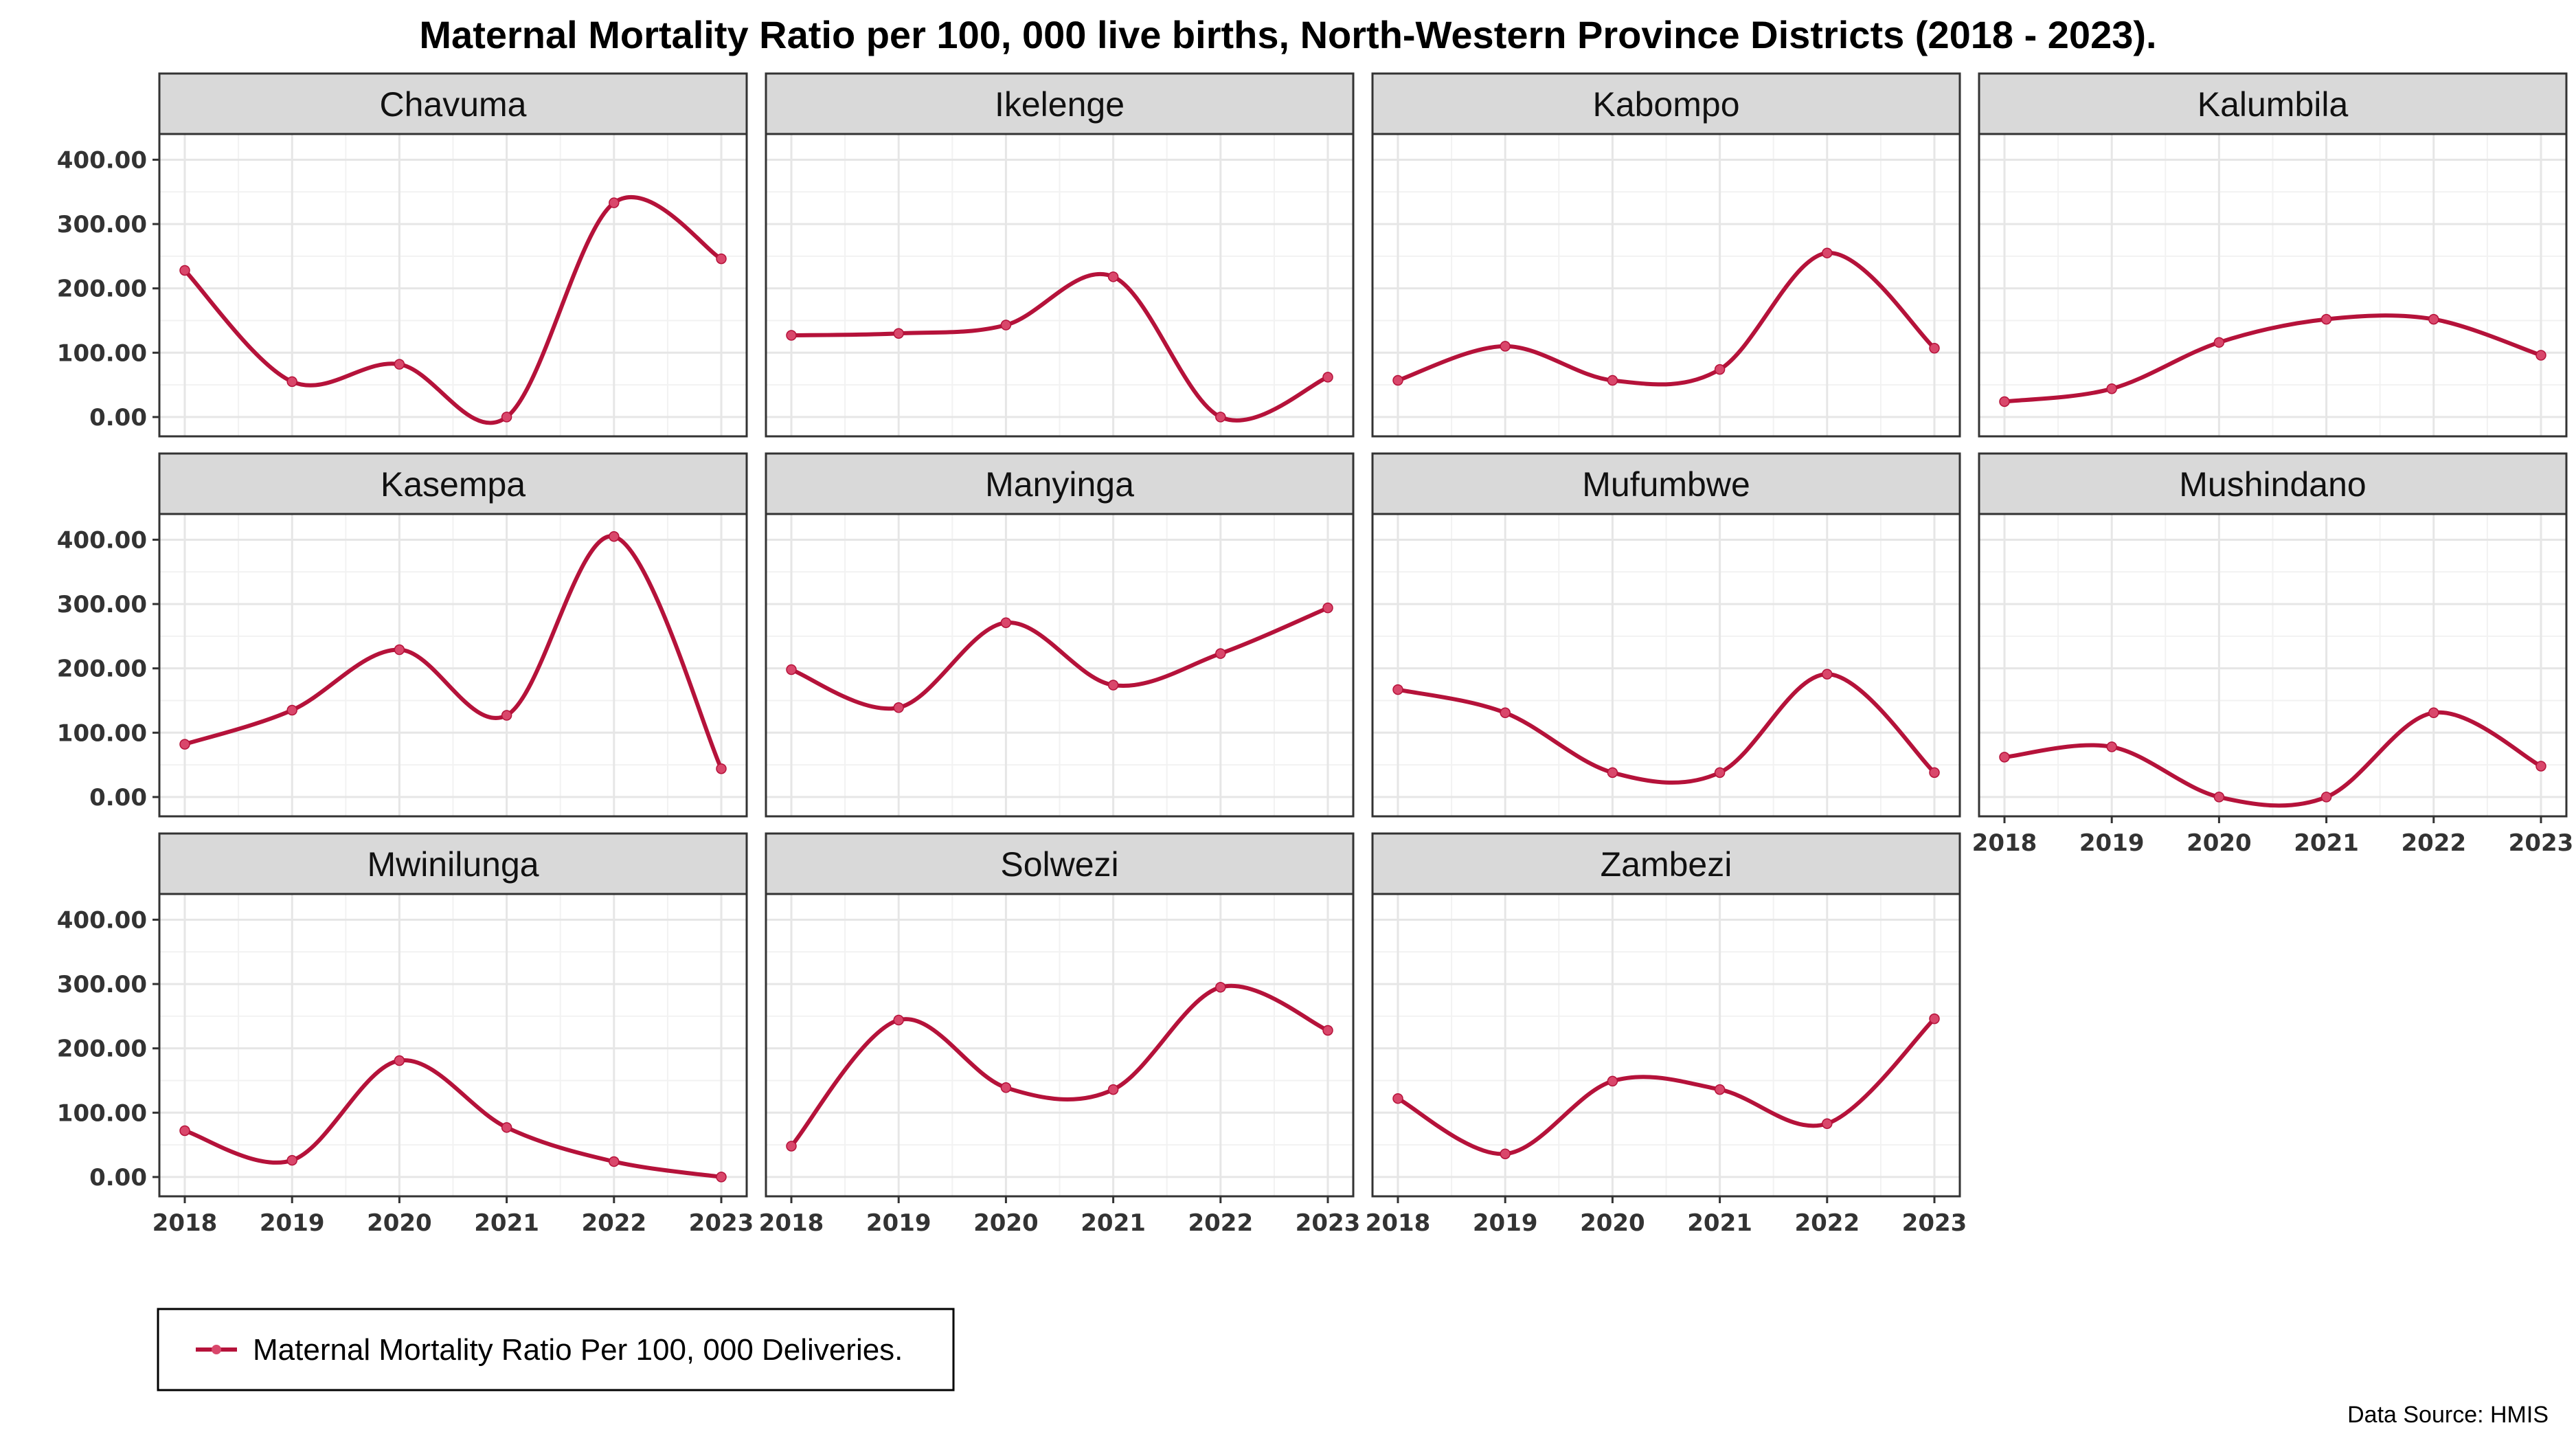  I want to click on strip-label-kabompo: Kabompo, so click(1665, 105).